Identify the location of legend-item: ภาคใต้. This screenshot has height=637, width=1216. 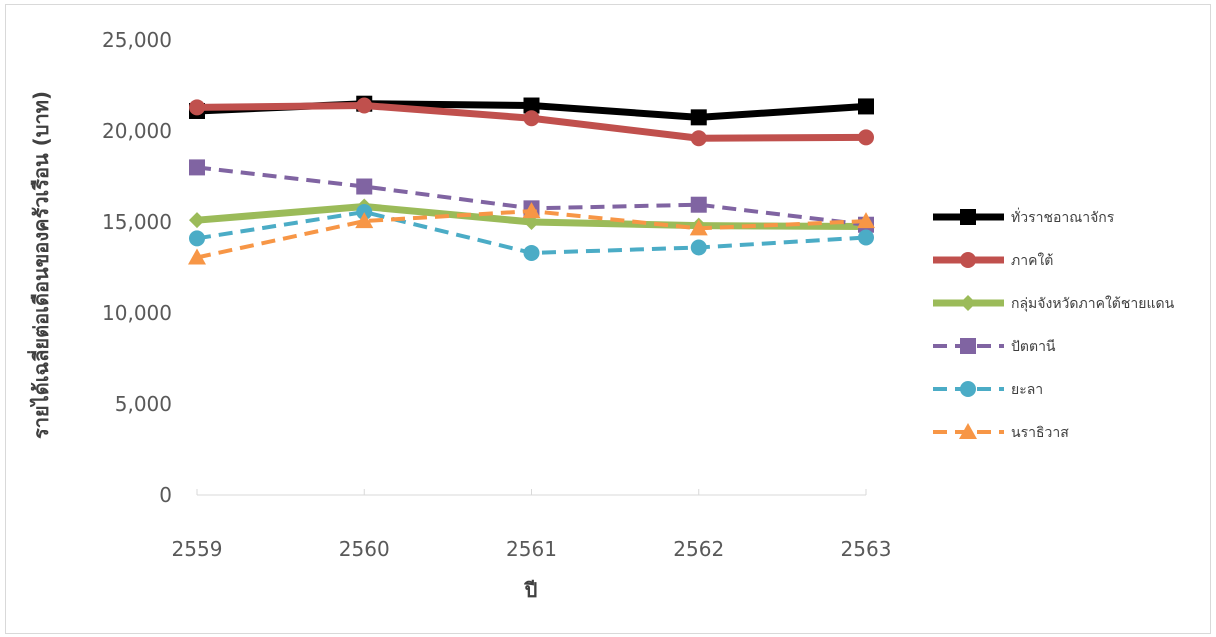
(993, 260).